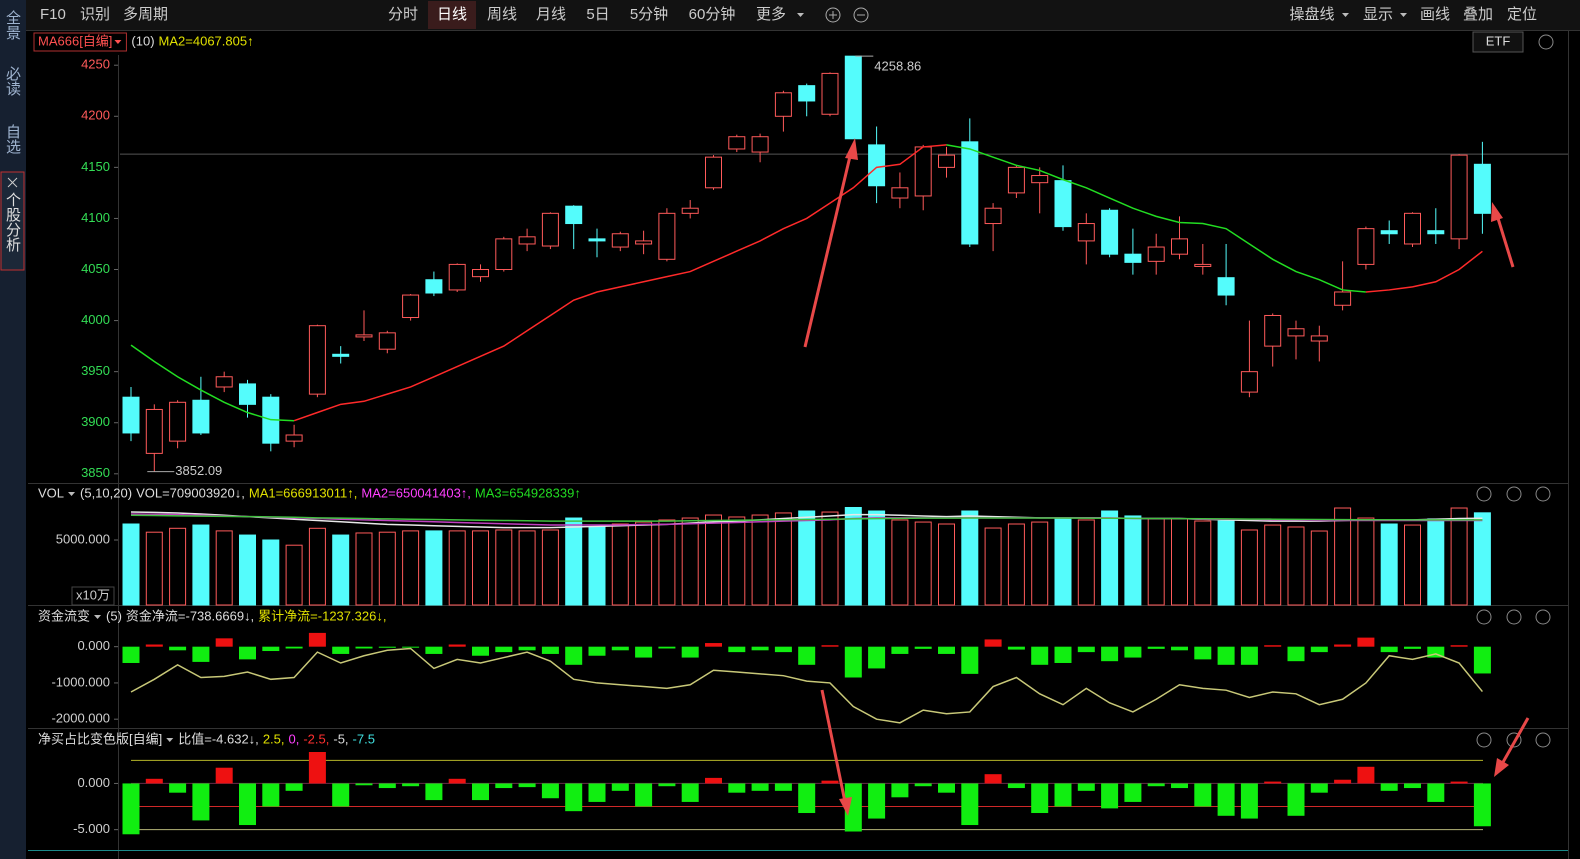 This screenshot has height=859, width=1580. I want to click on indicator-name: MA666[自编], so click(75, 40).